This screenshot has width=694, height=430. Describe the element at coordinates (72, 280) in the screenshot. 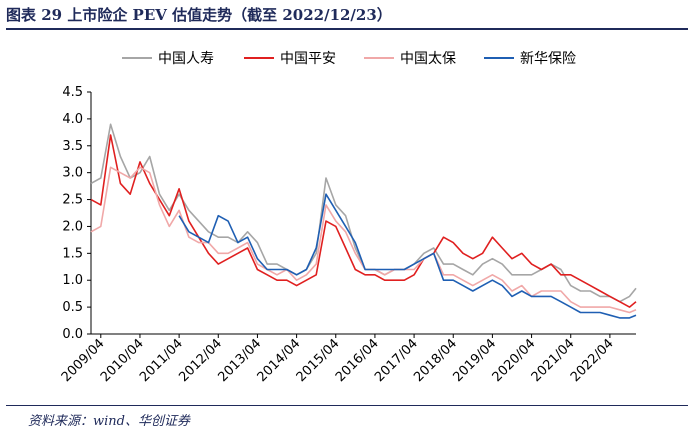

I see `y-tick-label: 1.0` at that location.